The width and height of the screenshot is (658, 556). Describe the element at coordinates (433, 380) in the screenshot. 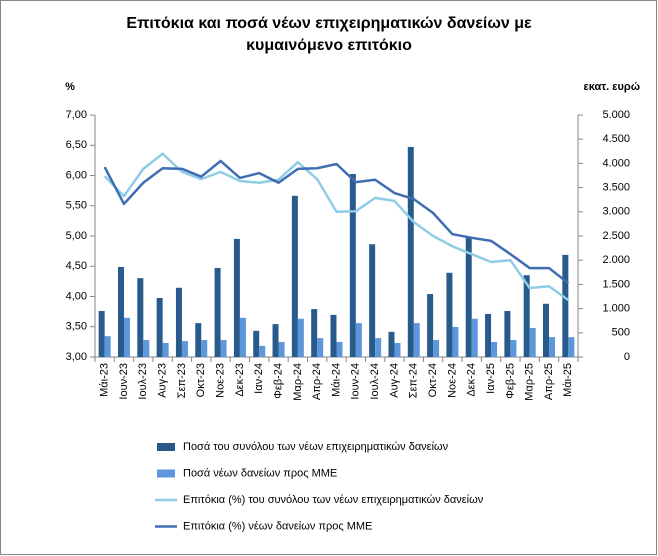

I see `x-tick-label: Οκτ-24` at that location.